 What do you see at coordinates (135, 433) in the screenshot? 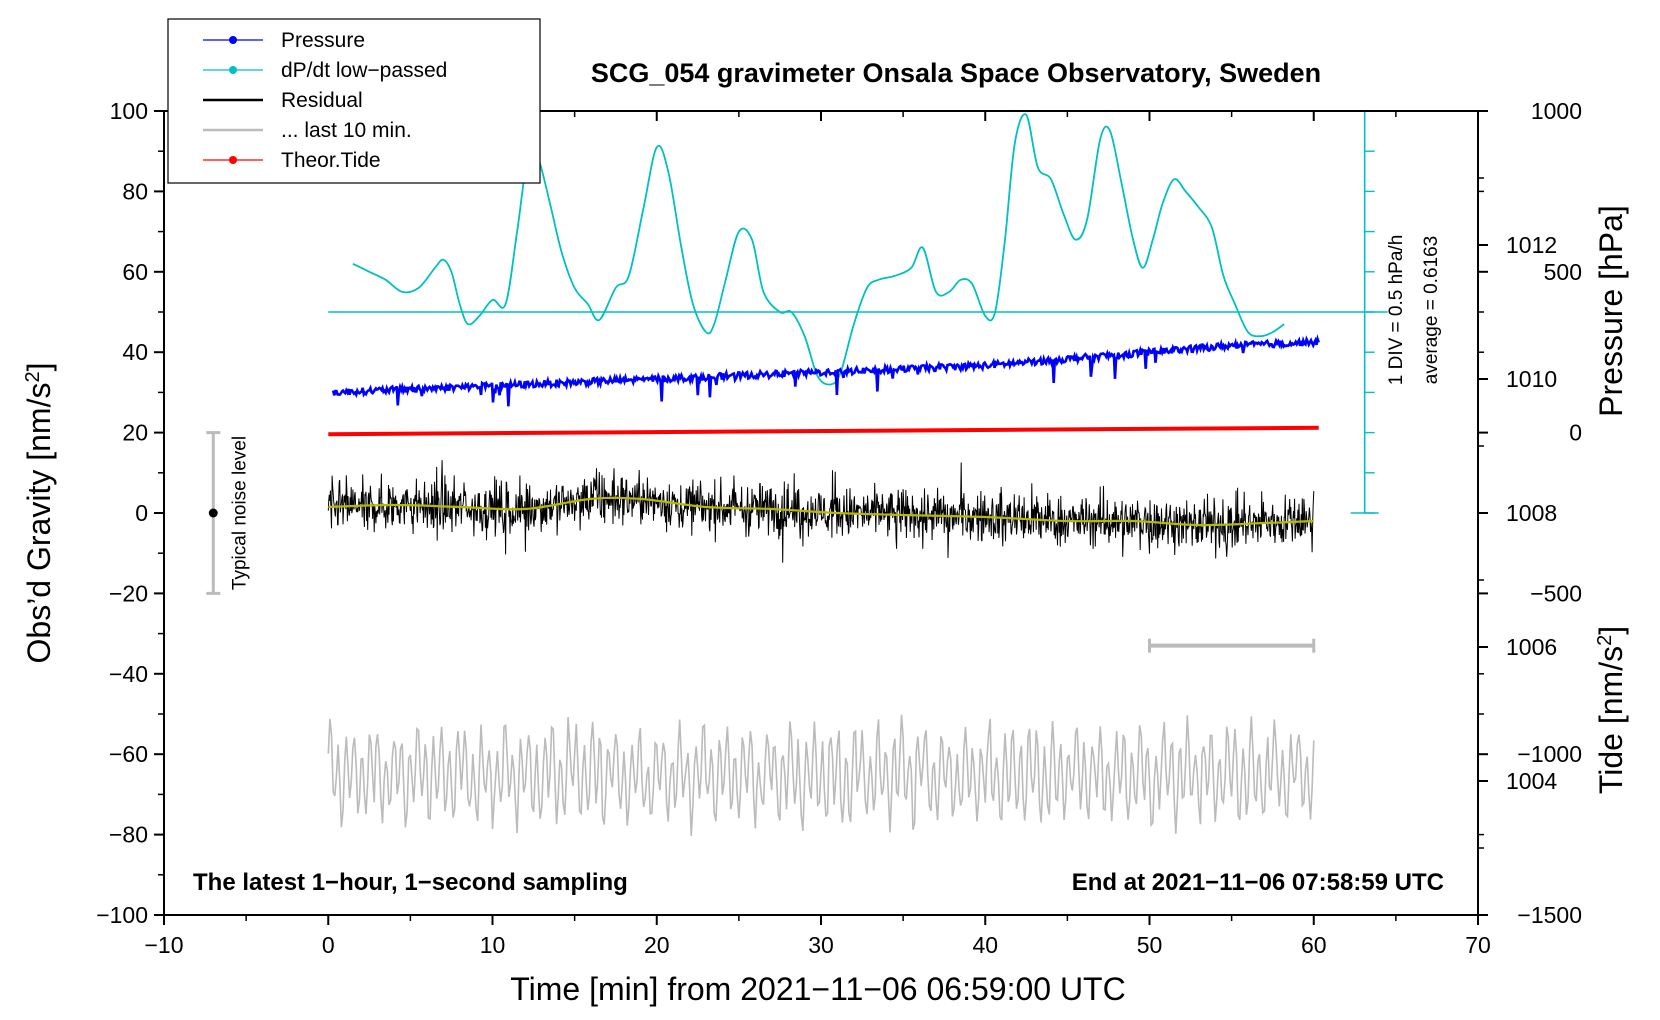
I see `y-tick-label: 20` at bounding box center [135, 433].